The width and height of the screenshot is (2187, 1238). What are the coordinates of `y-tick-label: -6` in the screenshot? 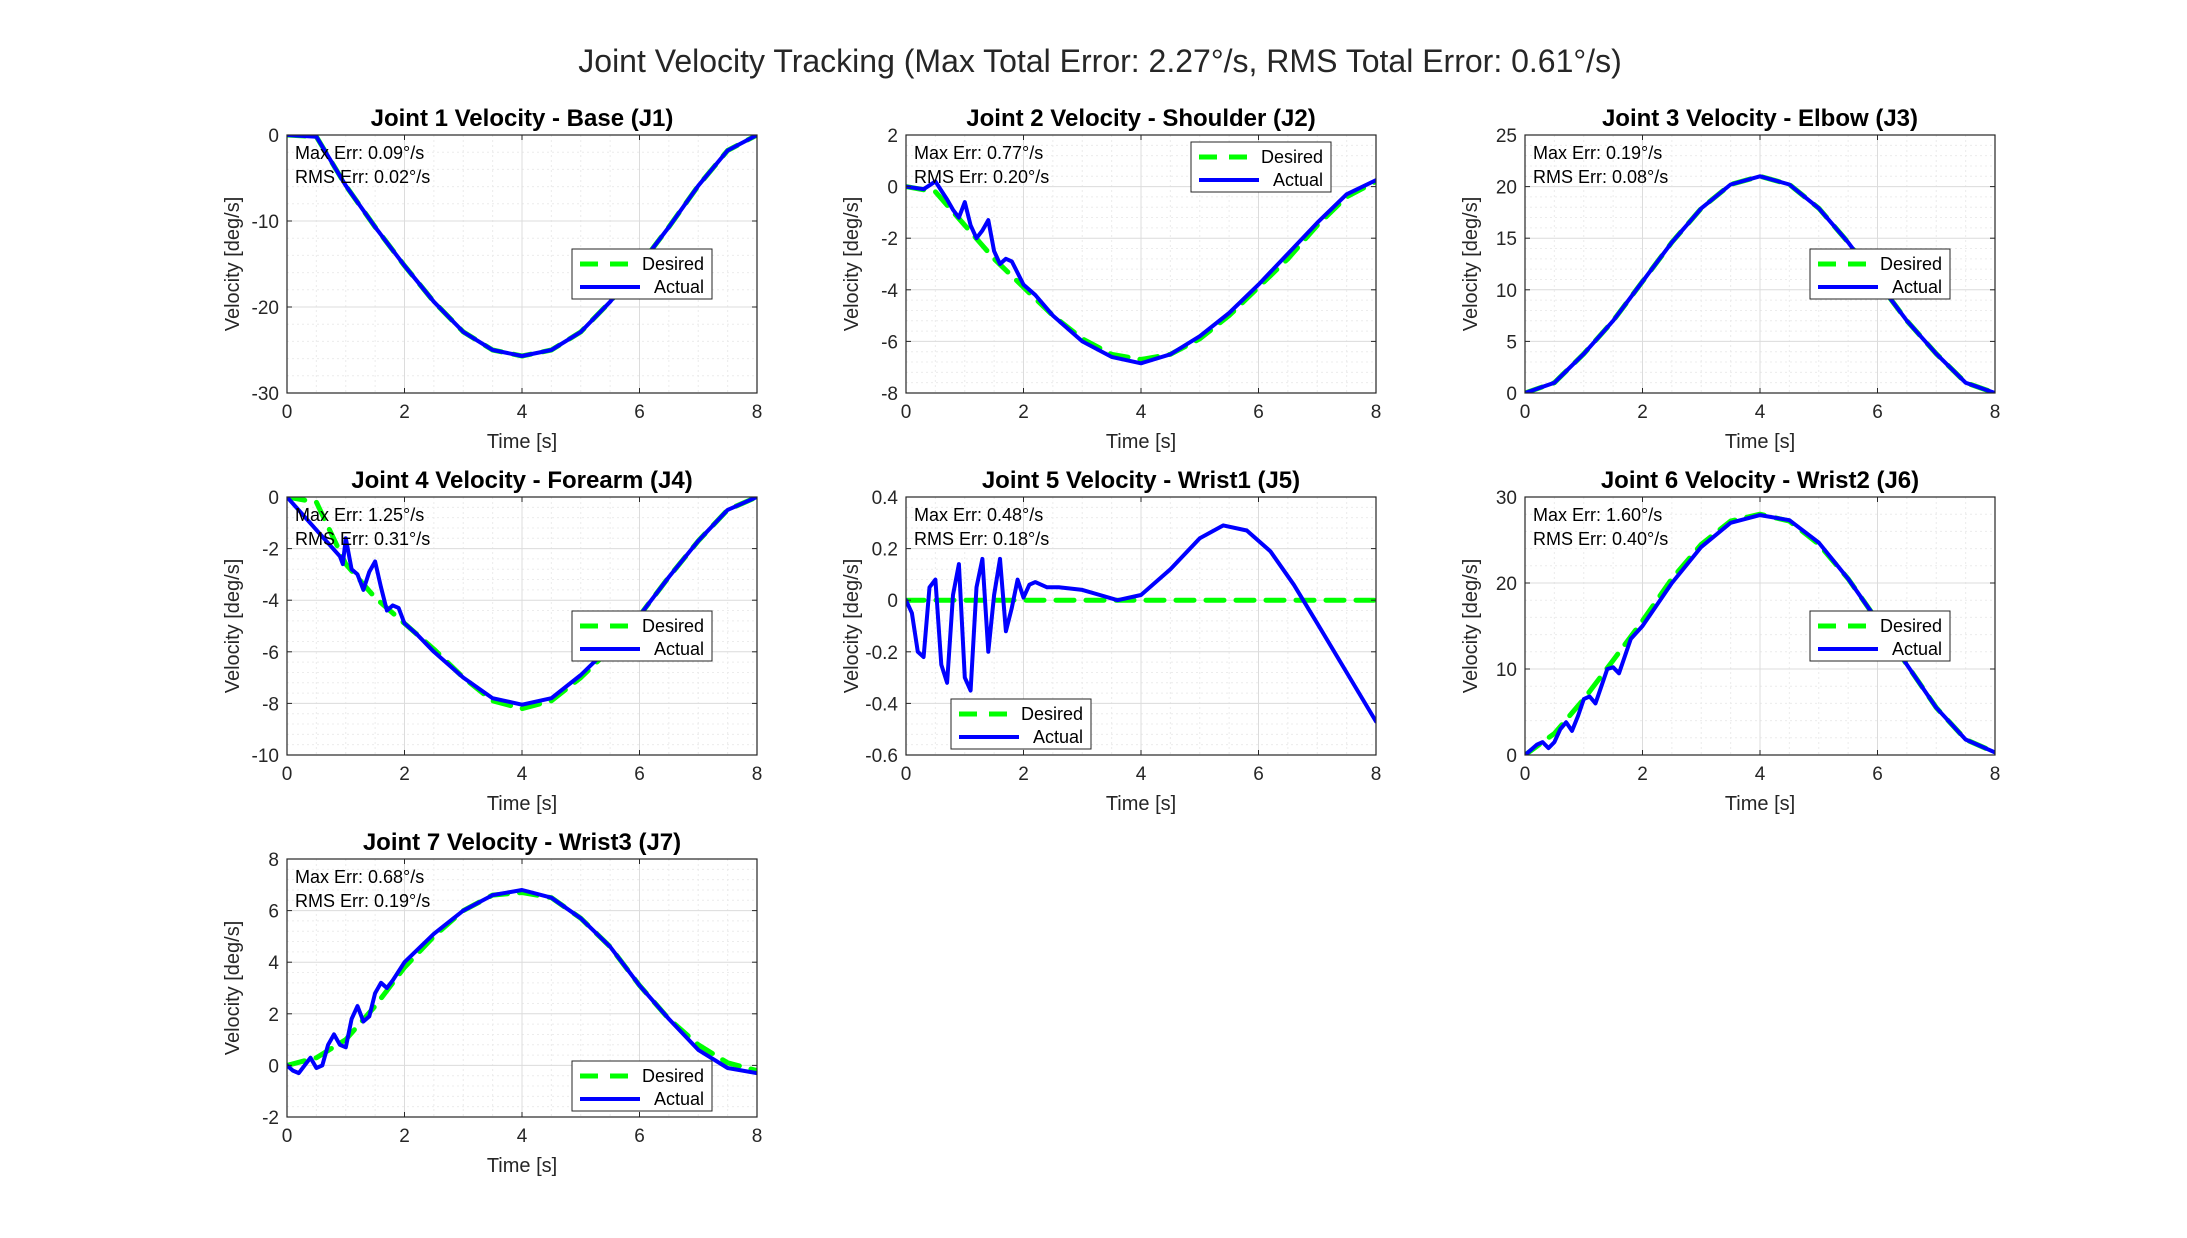 It's located at (270, 653).